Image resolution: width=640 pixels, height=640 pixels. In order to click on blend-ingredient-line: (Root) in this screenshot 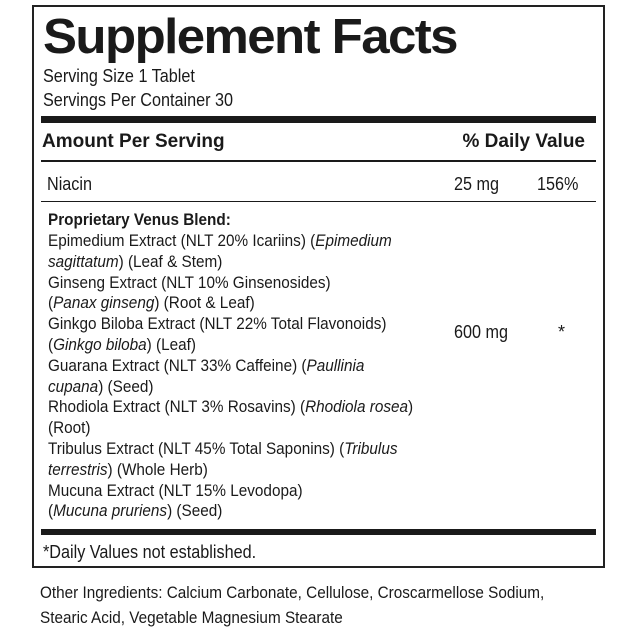, I will do `click(69, 428)`.